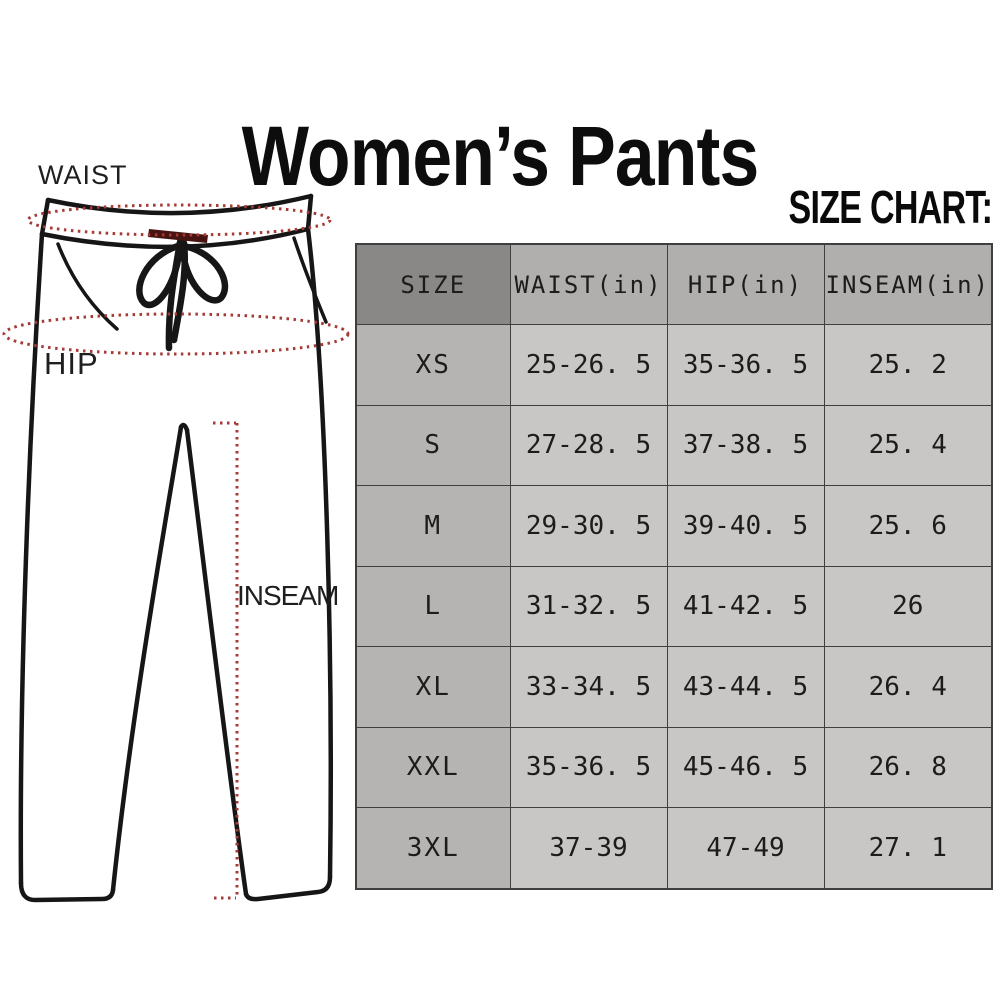 The image size is (1000, 1000). What do you see at coordinates (433, 767) in the screenshot?
I see `size-cell: XXL` at bounding box center [433, 767].